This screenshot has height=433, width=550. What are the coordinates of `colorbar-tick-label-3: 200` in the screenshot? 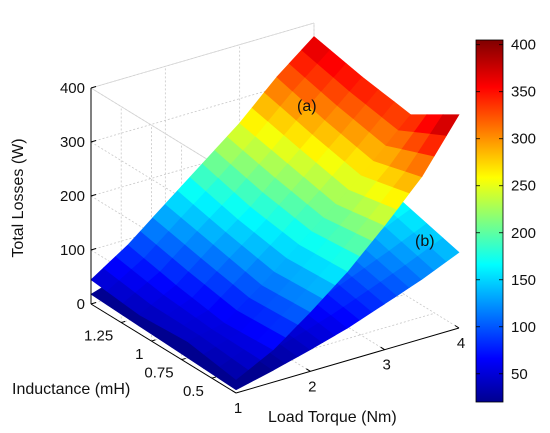 It's located at (523, 233).